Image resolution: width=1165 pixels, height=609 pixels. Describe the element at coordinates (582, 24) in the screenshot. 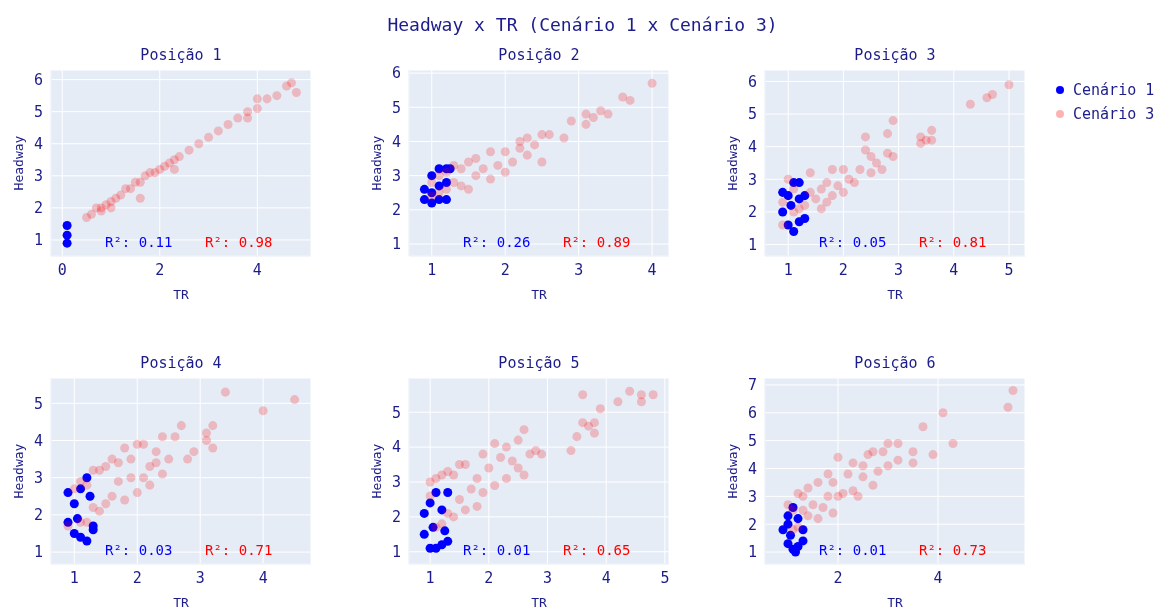

I see `text: Headway x TR (Cenário 1 x Cenário 3)` at that location.